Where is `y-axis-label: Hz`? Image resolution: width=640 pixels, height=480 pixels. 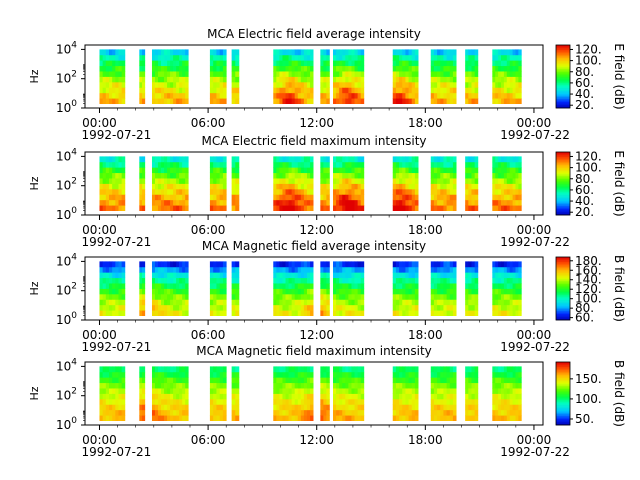
y-axis-label: Hz is located at coordinates (34, 288).